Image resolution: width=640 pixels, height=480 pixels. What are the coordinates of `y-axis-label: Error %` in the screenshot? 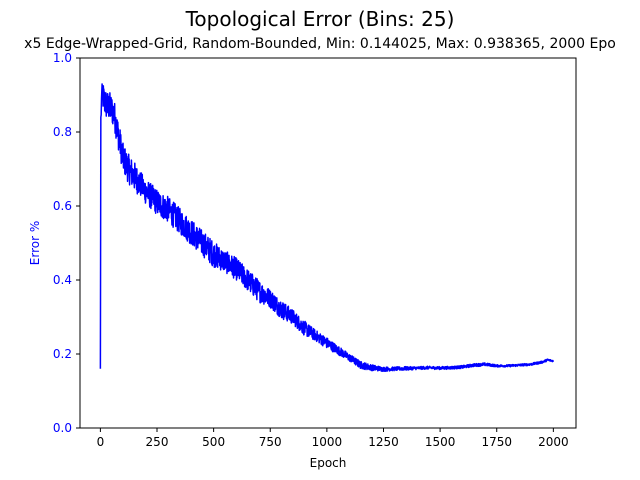 It's located at (35, 243).